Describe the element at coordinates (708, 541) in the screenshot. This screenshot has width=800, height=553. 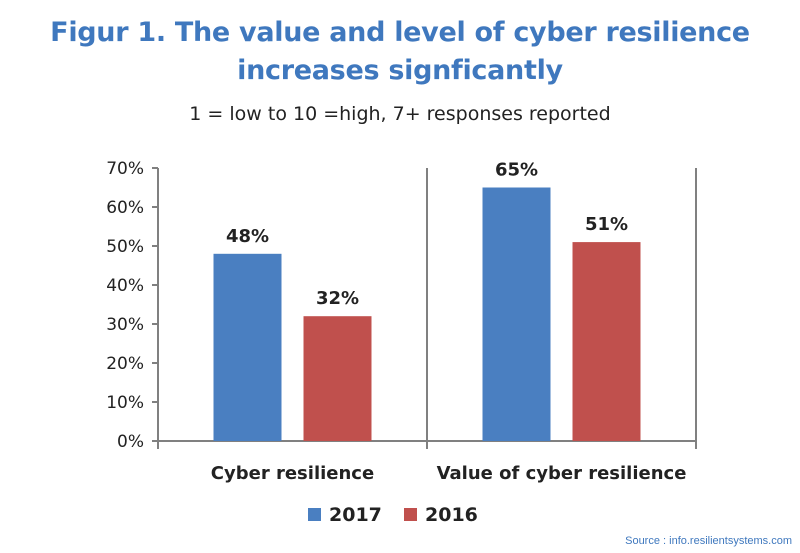
I see `source-credit: Source : info.resilientsystems.com` at that location.